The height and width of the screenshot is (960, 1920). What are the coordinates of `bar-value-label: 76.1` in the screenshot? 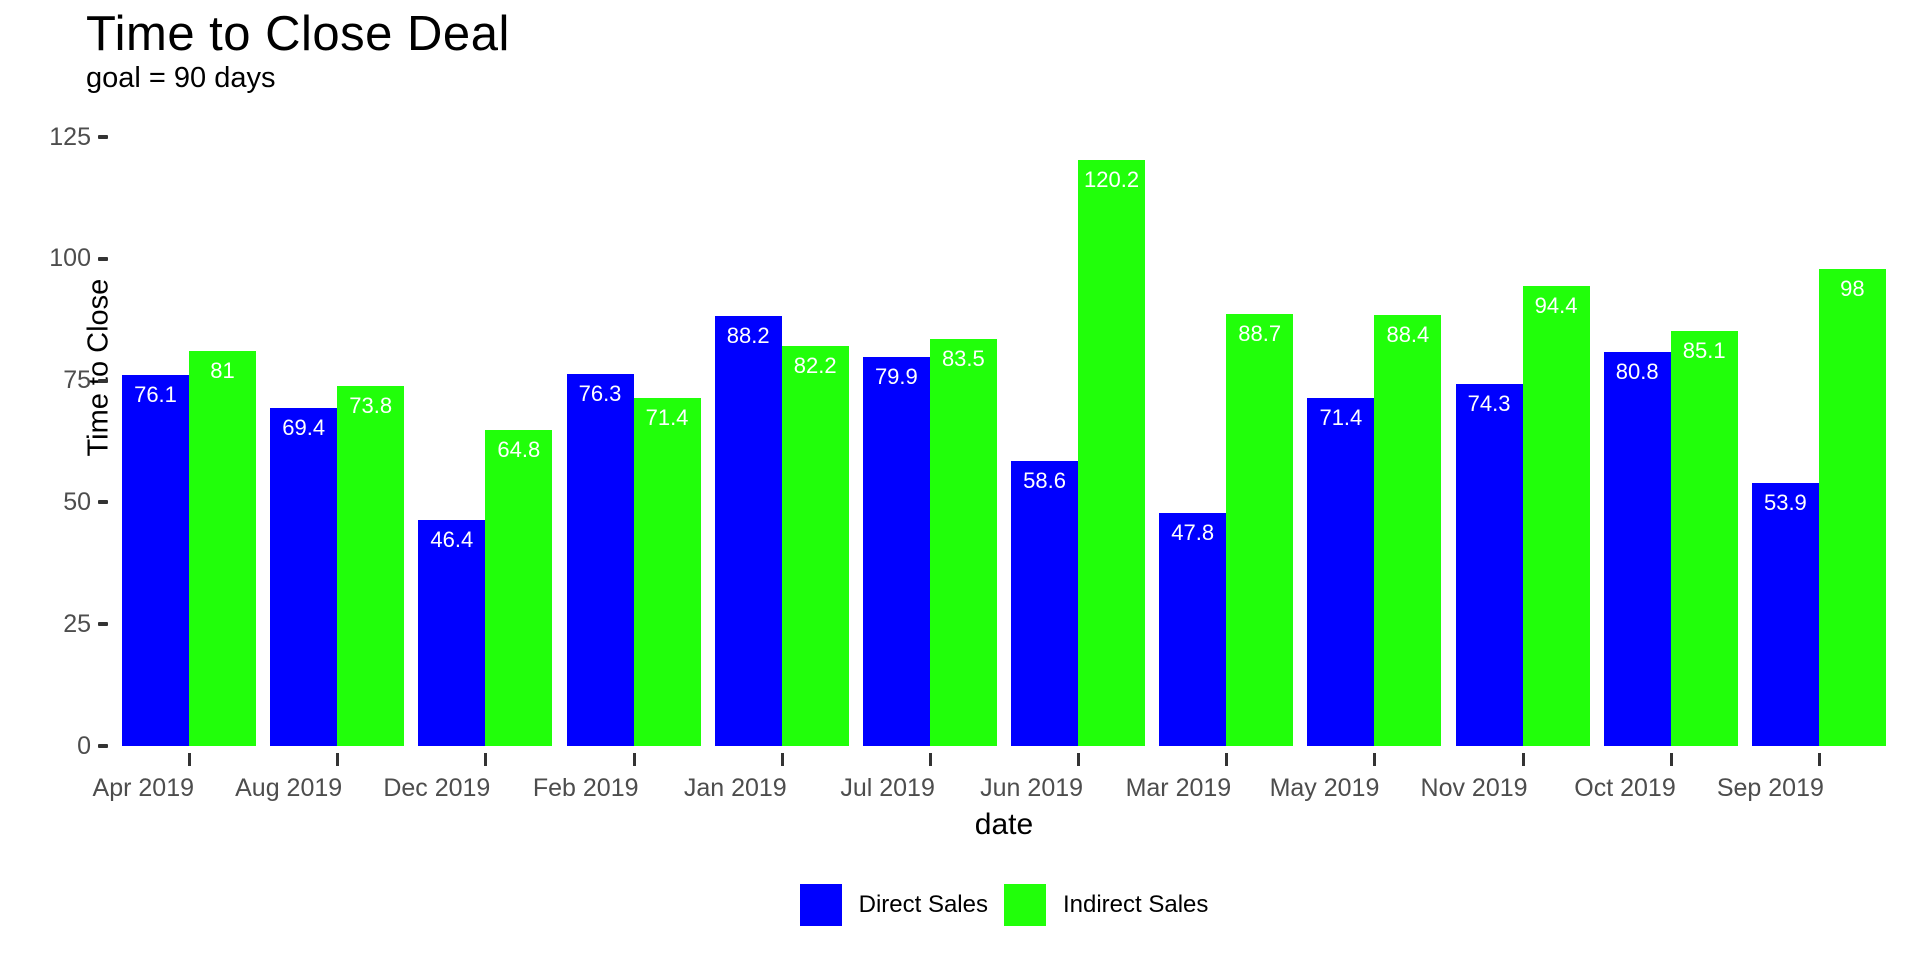 It's located at (155, 395).